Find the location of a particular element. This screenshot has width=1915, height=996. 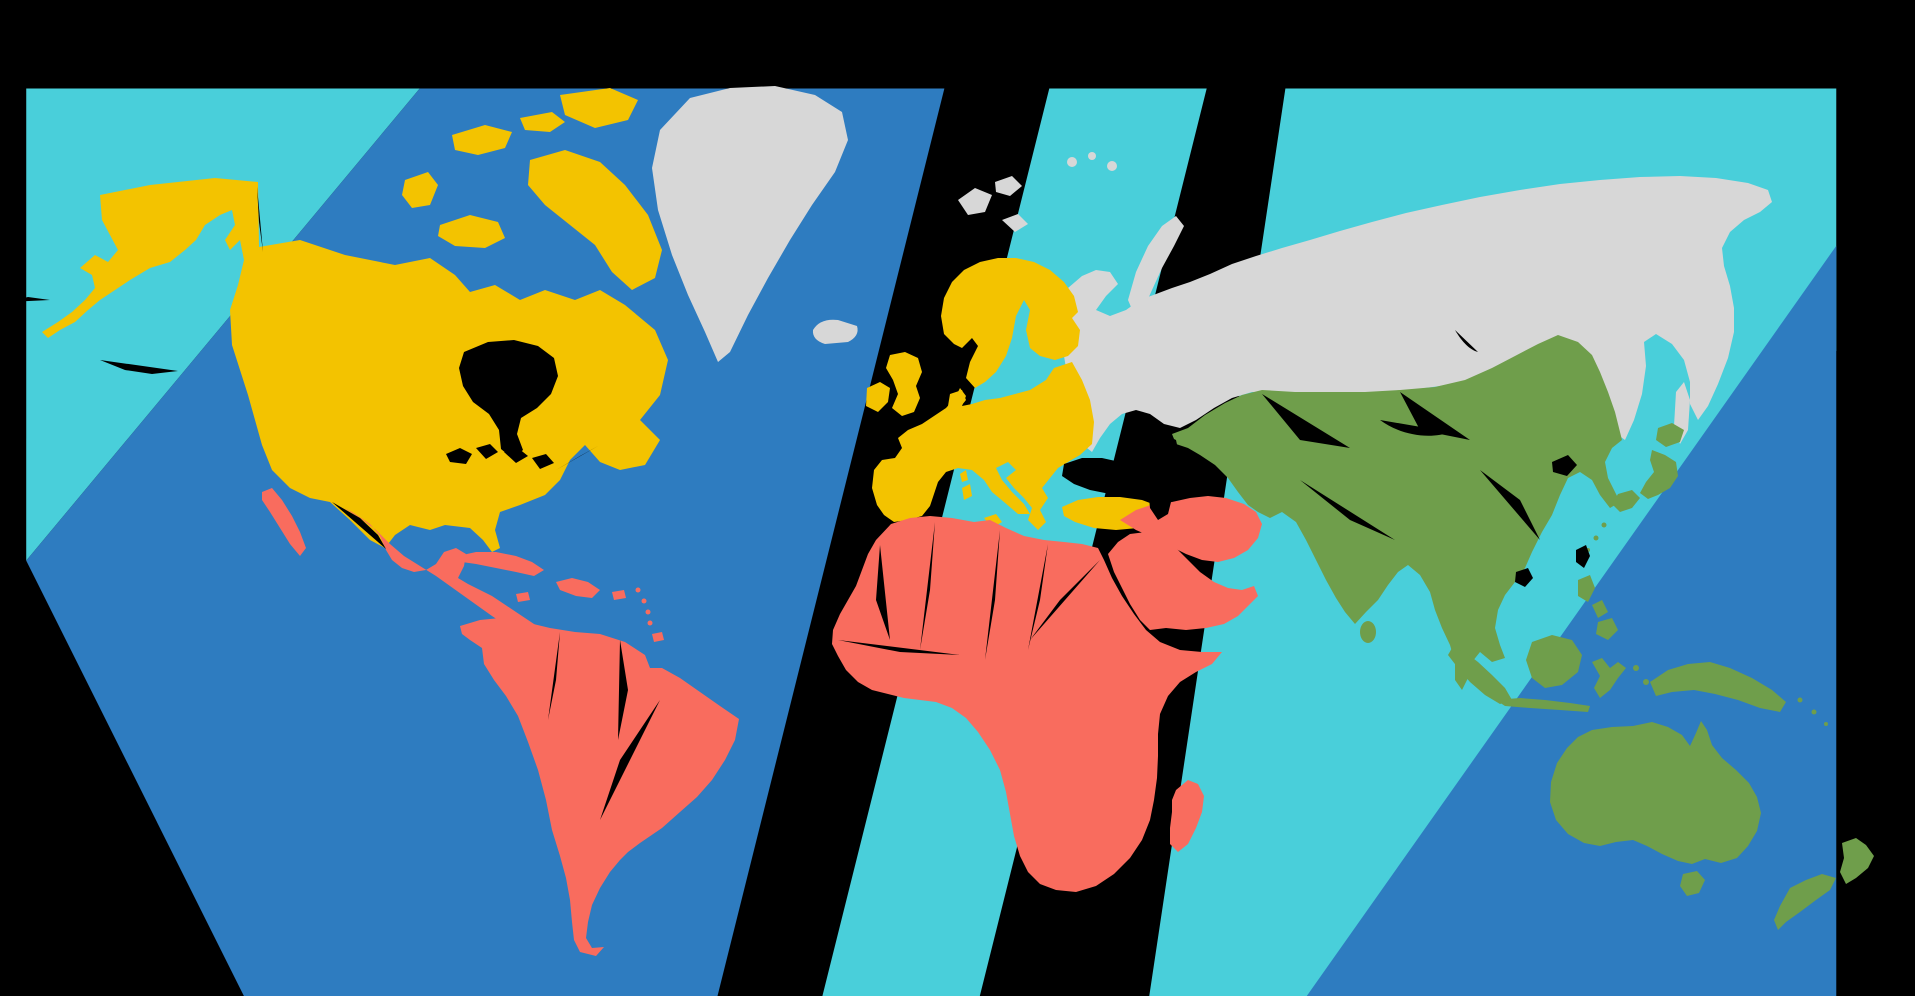

bohai-gulf is located at coordinates (1564, 465).